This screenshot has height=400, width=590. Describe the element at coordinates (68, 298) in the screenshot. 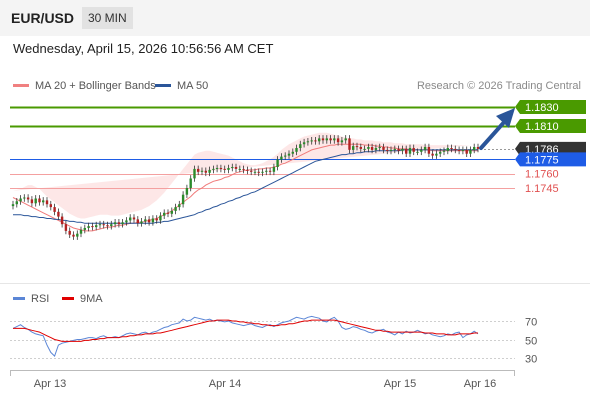

I see `ma9-swatch-icon` at that location.